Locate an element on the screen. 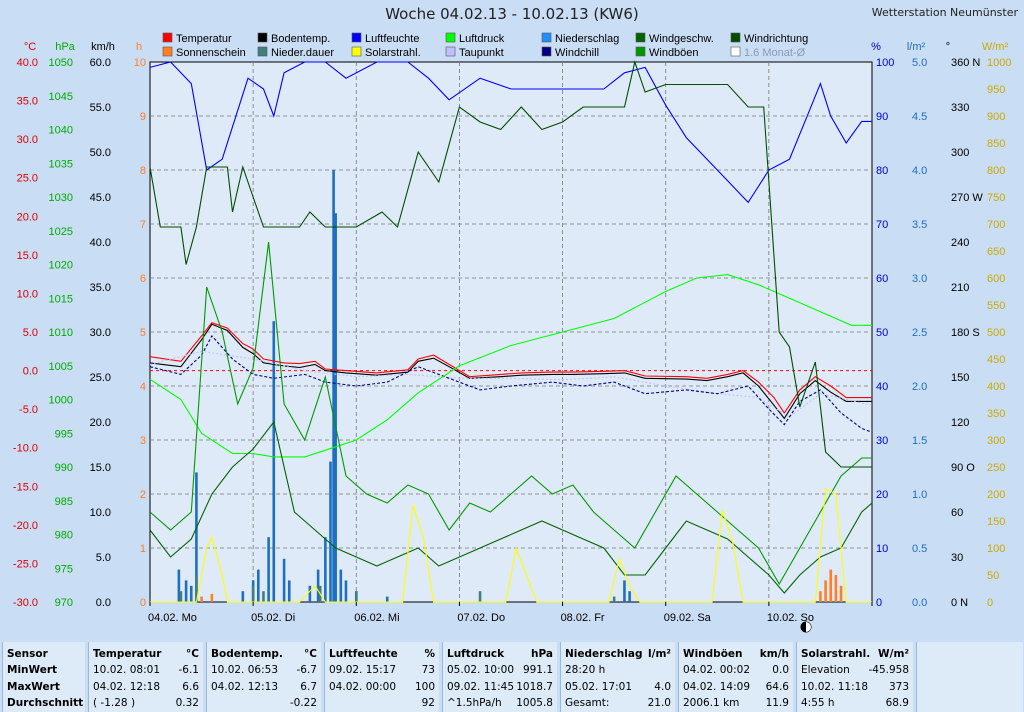 This screenshot has height=712, width=1024. stats-max-time: 09.02. 11:45 is located at coordinates (480, 687).